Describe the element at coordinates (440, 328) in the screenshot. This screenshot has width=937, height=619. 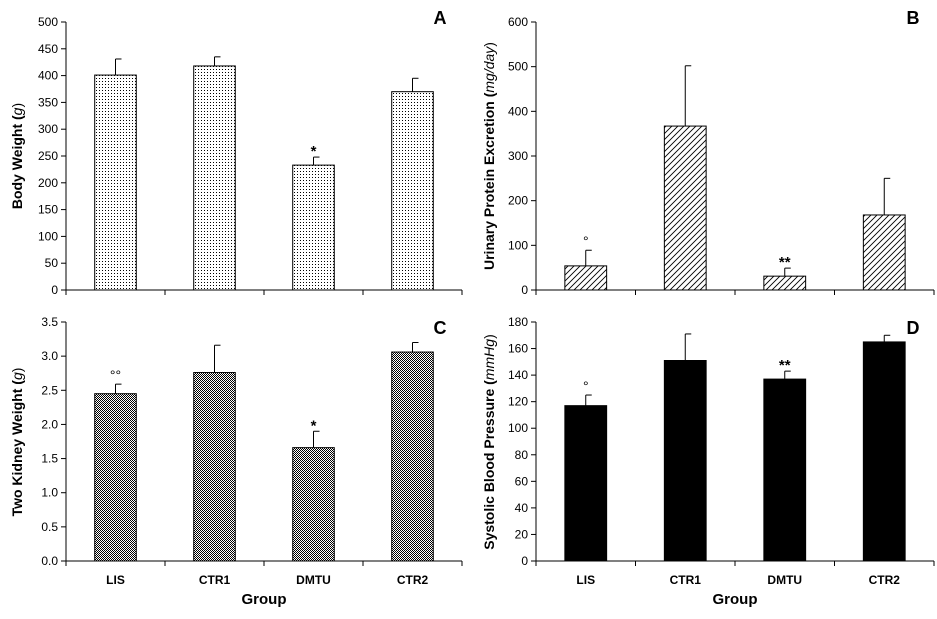
I see `panel-letter: C` at that location.